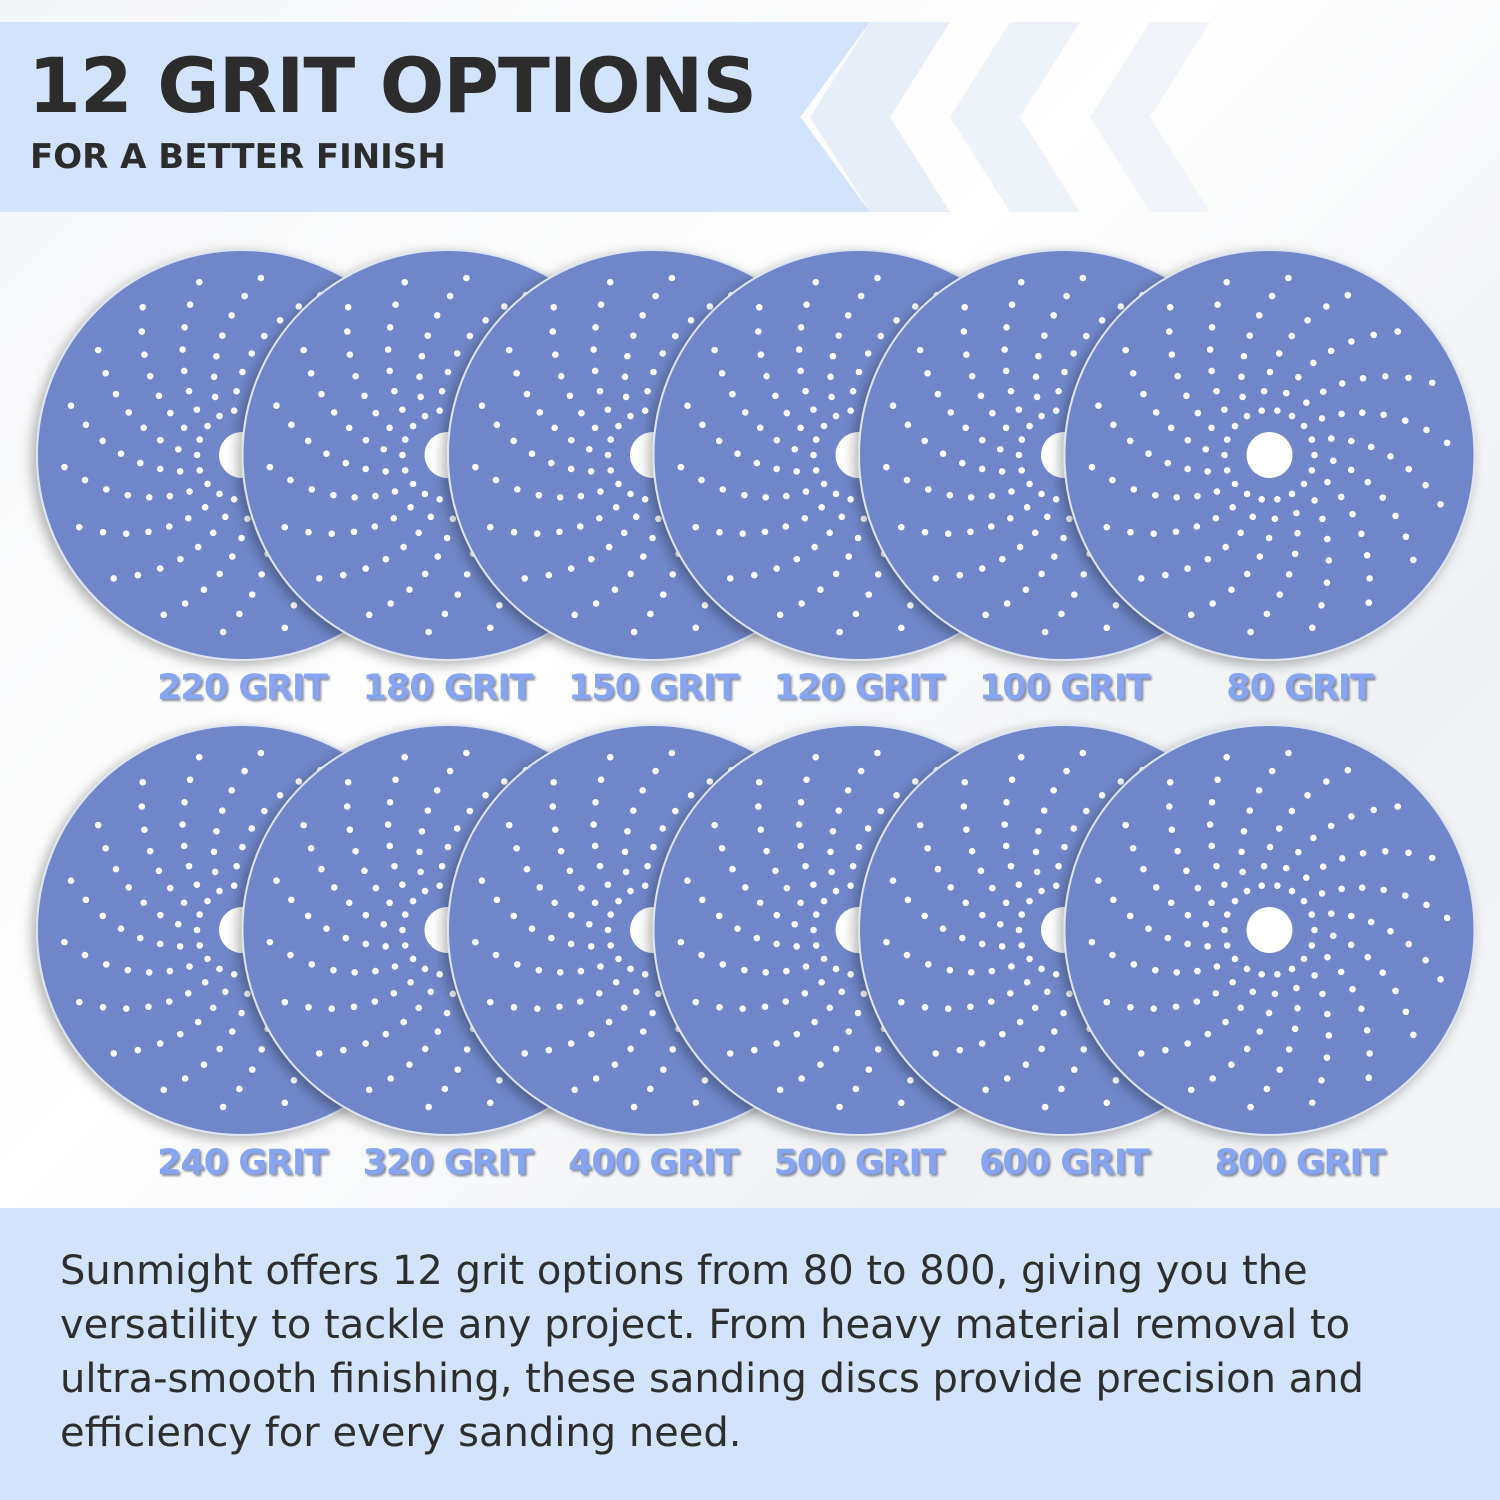  Describe the element at coordinates (448, 1163) in the screenshot. I see `grit-label: 320 GRIT` at that location.